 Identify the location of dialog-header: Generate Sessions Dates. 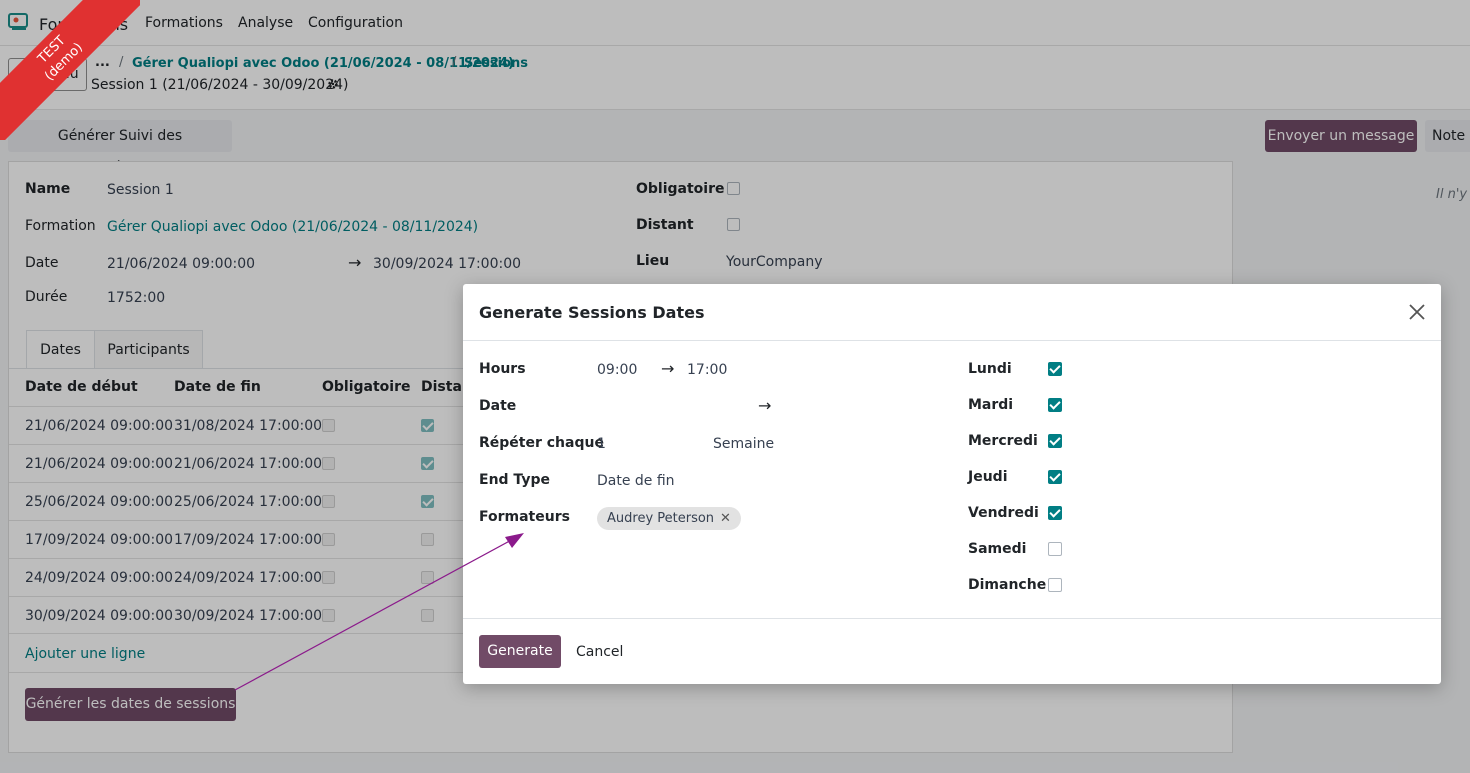
(952, 312).